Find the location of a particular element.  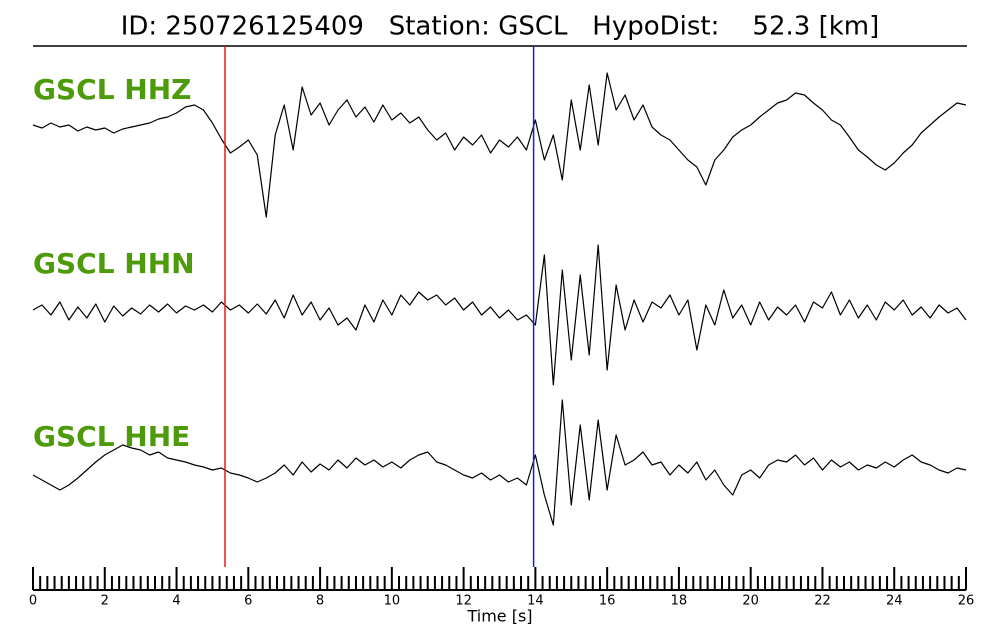

x-tick-label: 14 is located at coordinates (535, 601).